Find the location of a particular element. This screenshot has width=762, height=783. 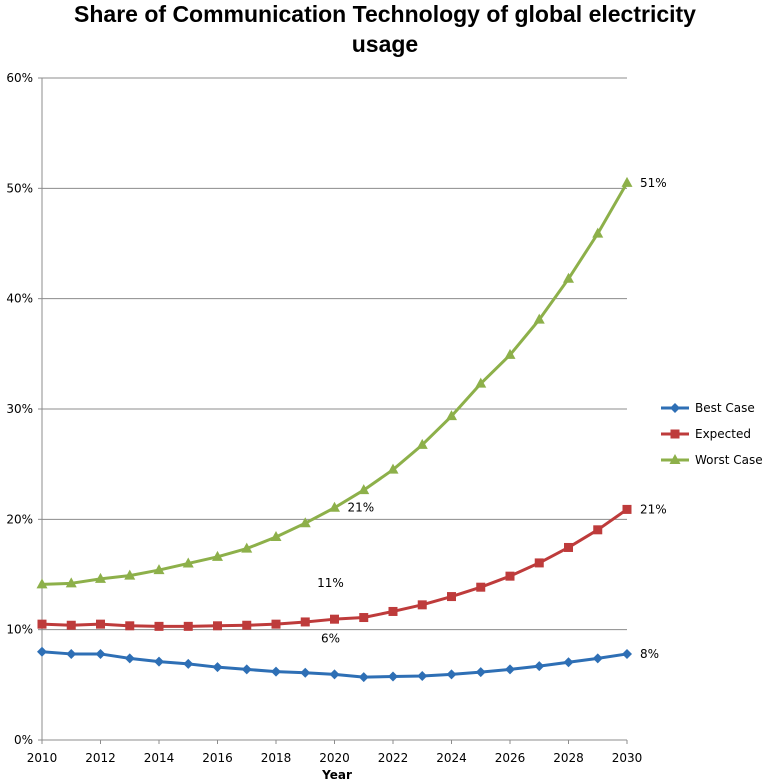

y-tick-label: 10% is located at coordinates (19, 630).